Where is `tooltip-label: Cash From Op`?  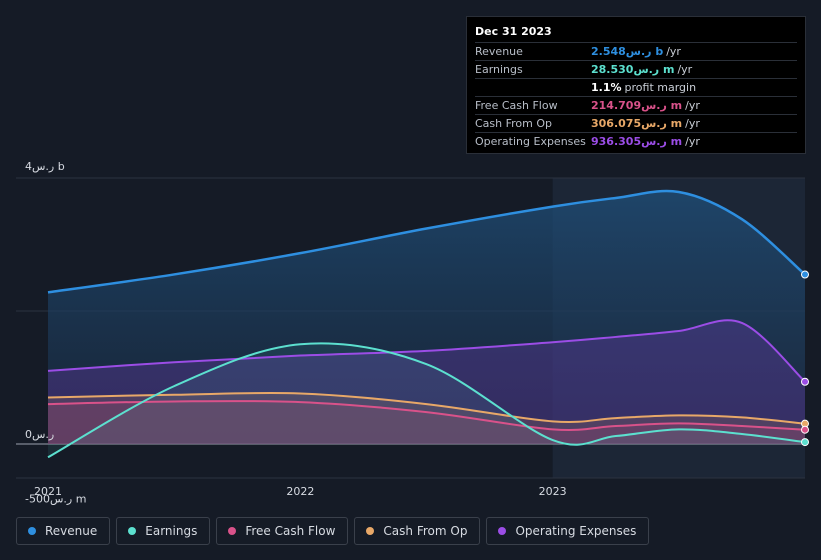
tooltip-label: Cash From Op is located at coordinates (514, 123).